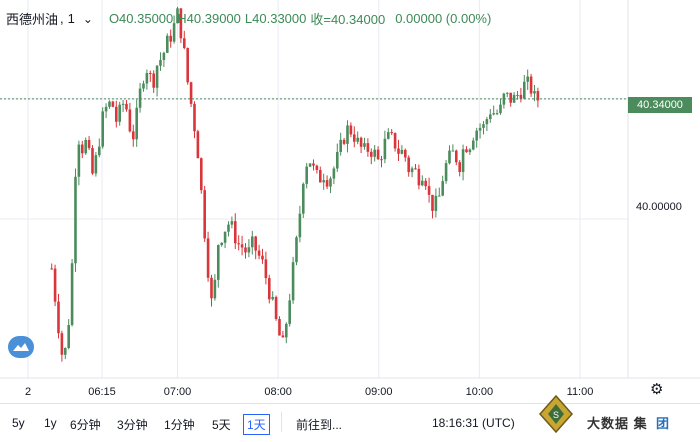 The width and height of the screenshot is (700, 442). I want to click on symbol-name: 西德州油, so click(32, 19).